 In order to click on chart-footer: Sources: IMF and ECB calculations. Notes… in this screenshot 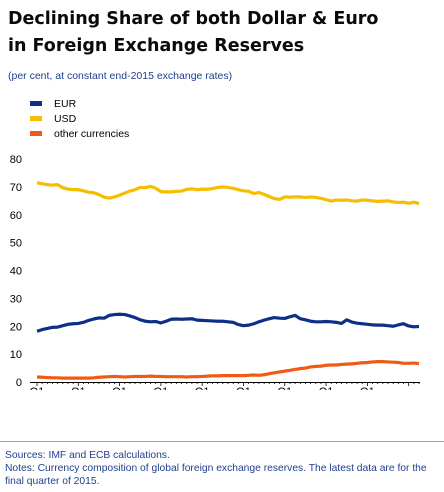, I will do `click(222, 466)`.